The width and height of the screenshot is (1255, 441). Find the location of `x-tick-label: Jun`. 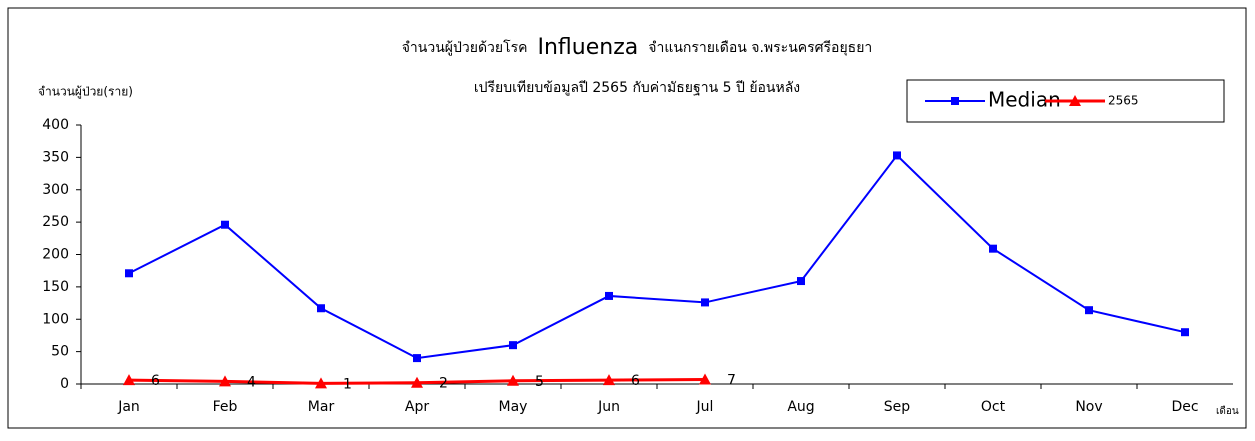

x-tick-label: Jun is located at coordinates (608, 407).